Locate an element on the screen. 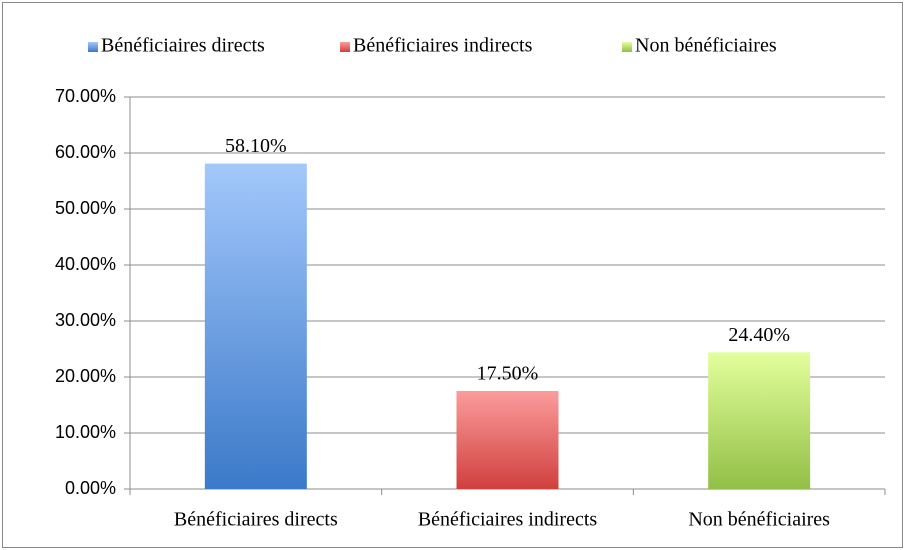  legend-label: Non bénéficiaires is located at coordinates (706, 46).